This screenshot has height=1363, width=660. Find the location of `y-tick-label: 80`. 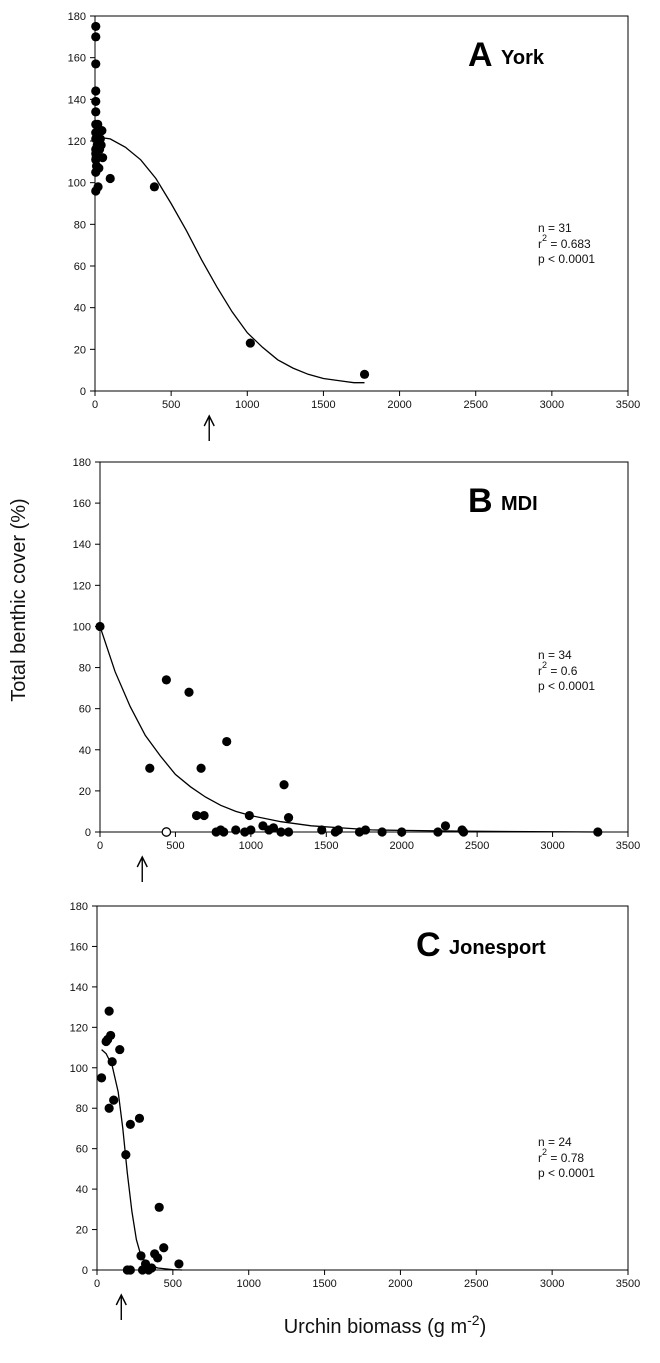

y-tick-label: 80 is located at coordinates (82, 1109).